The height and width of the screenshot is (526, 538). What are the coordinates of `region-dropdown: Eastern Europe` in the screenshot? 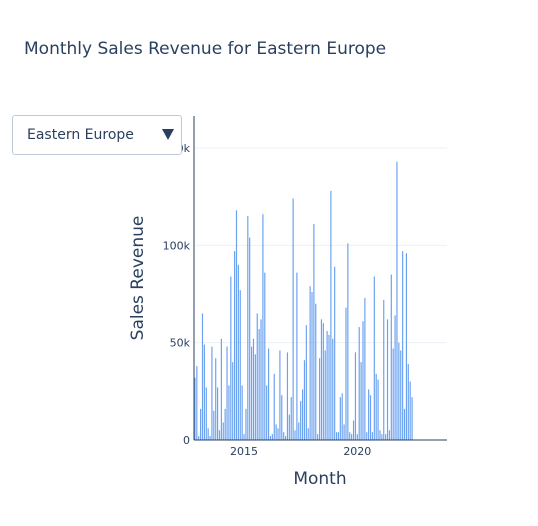 It's located at (97, 135).